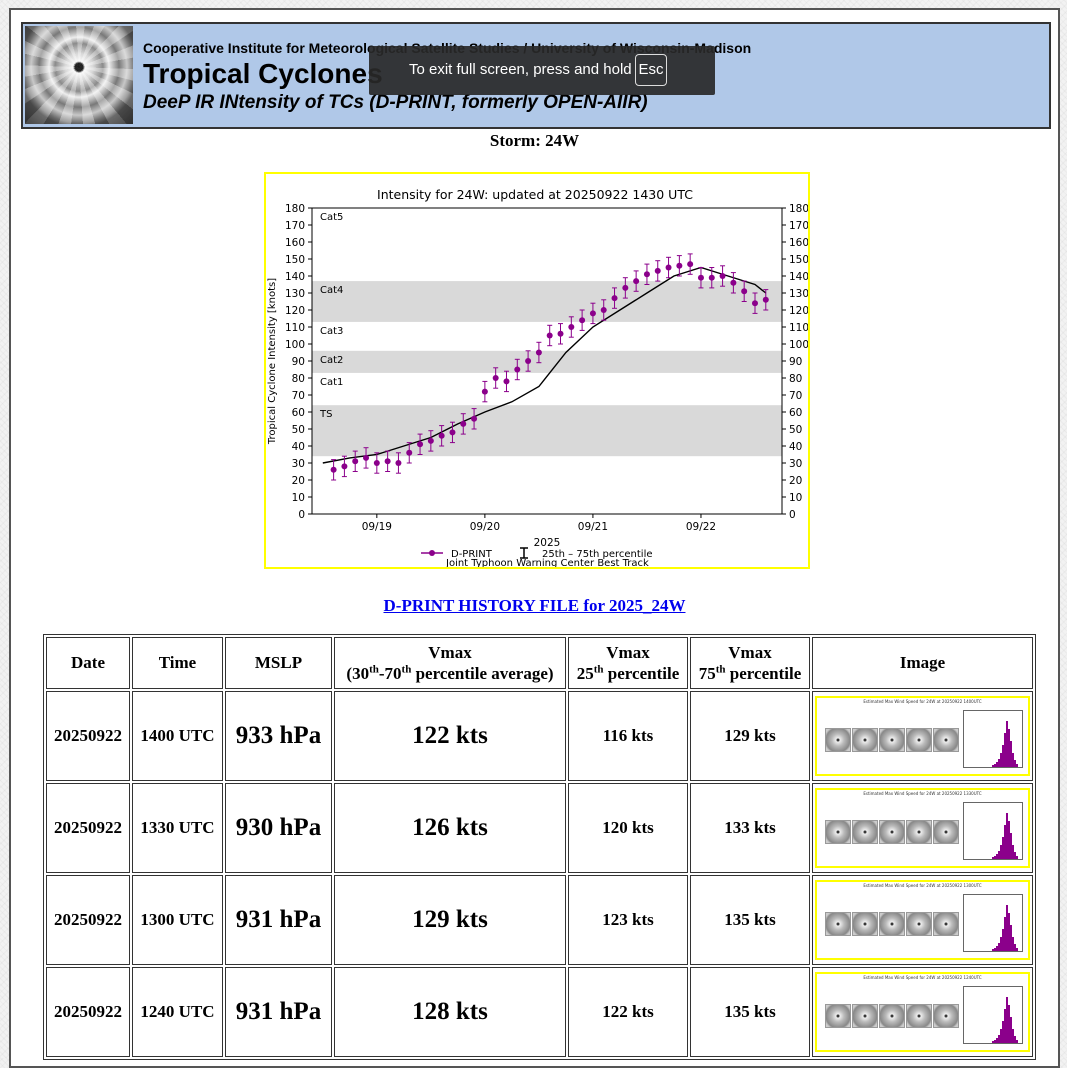  I want to click on header-date: Date, so click(88, 663).